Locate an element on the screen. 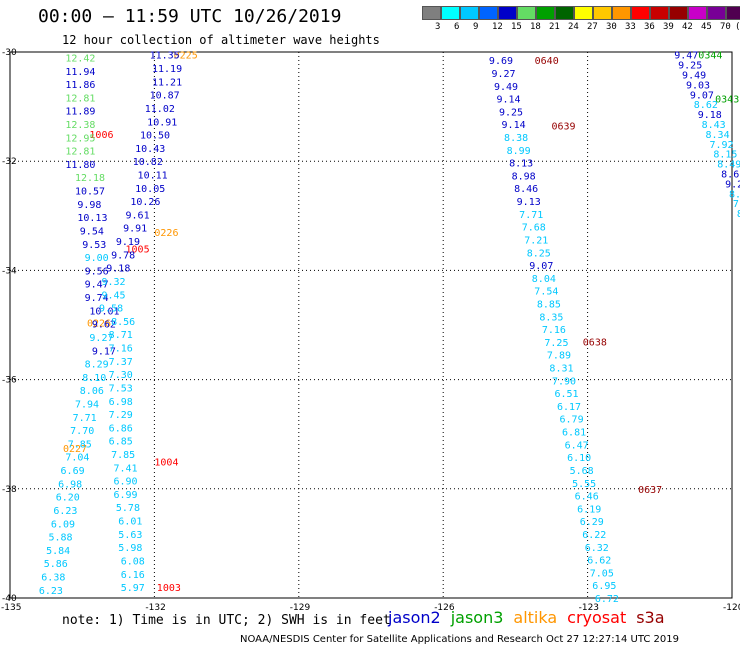 Image resolution: width=740 pixels, height=650 pixels. swh-value: 6.81 is located at coordinates (574, 433).